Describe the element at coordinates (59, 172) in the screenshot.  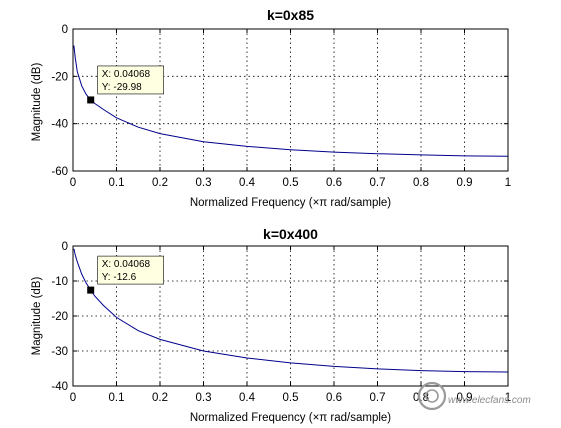
I see `y-tick-label: -60` at that location.